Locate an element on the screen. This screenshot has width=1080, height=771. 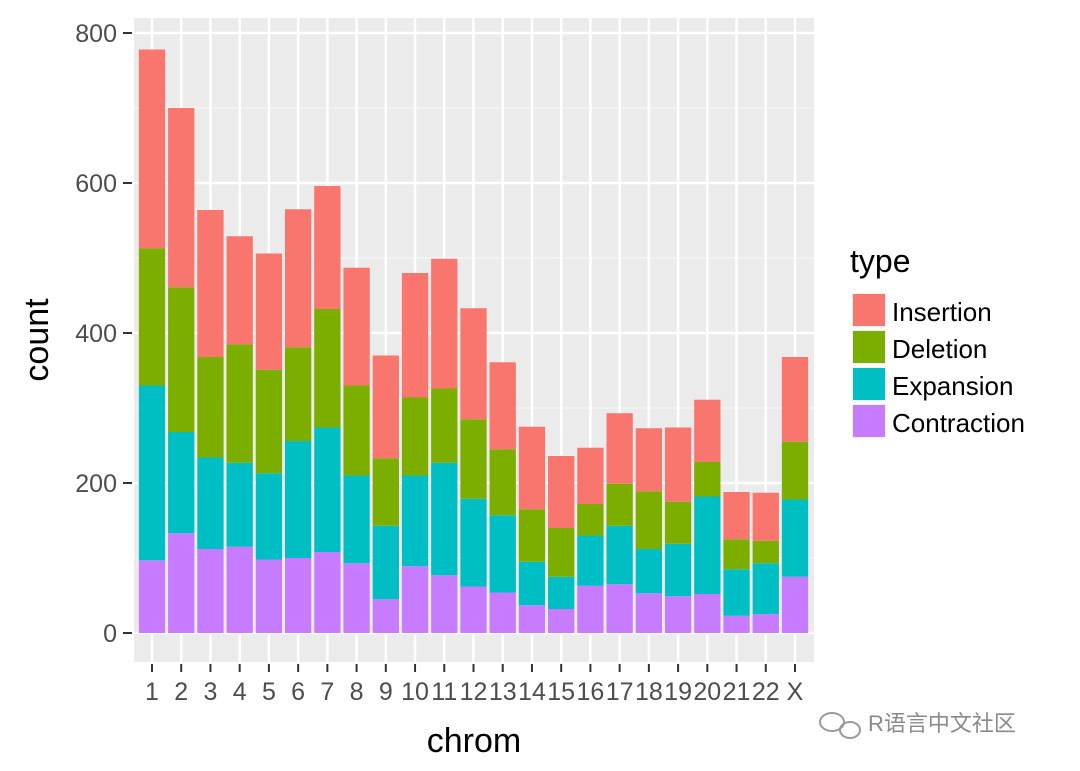
x-tick-label: 6 is located at coordinates (298, 692).